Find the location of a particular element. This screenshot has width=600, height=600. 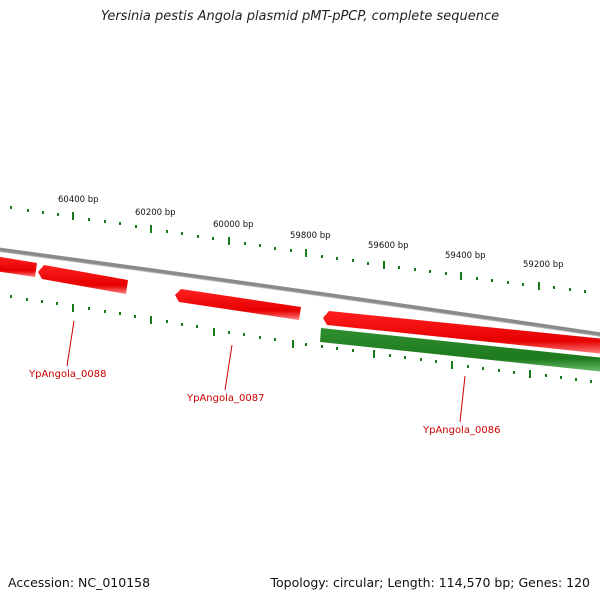

gene-label-leaders is located at coordinates (266, 371).